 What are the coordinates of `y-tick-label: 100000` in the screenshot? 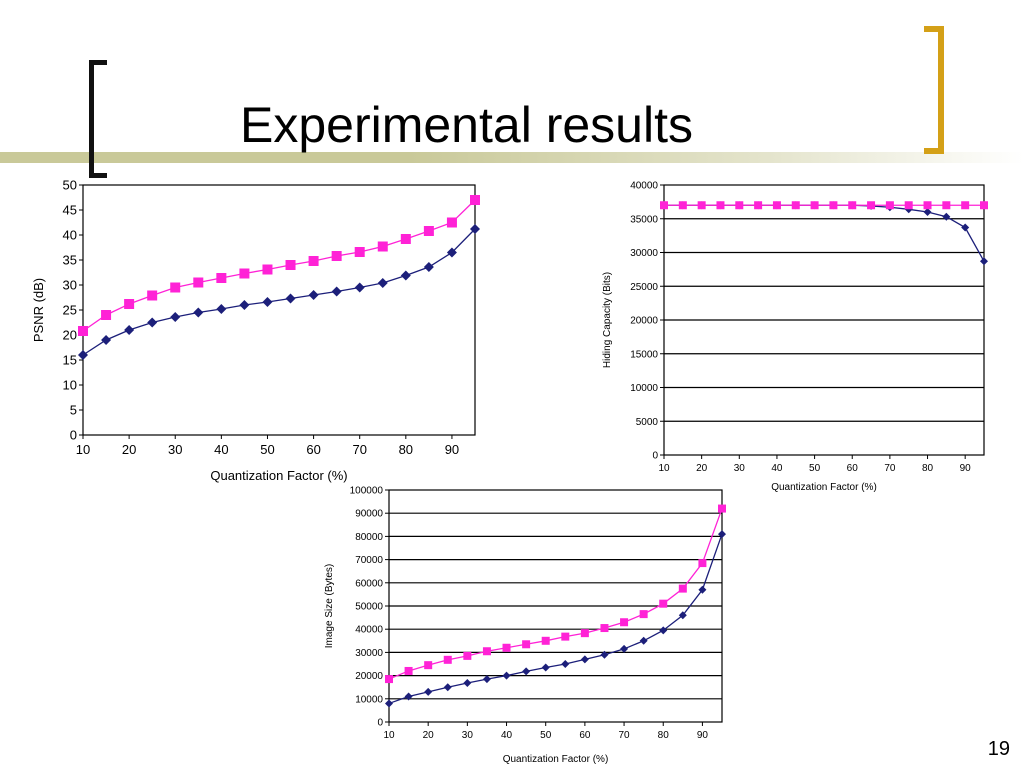 It's located at (367, 491).